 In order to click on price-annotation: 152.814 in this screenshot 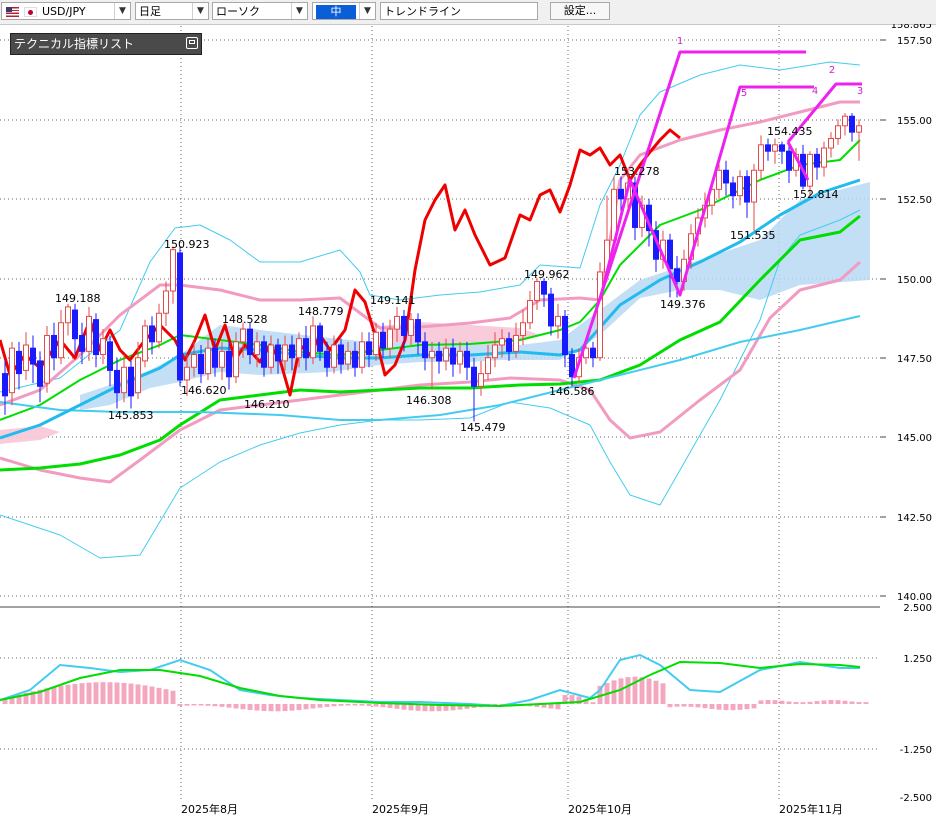, I will do `click(816, 194)`.